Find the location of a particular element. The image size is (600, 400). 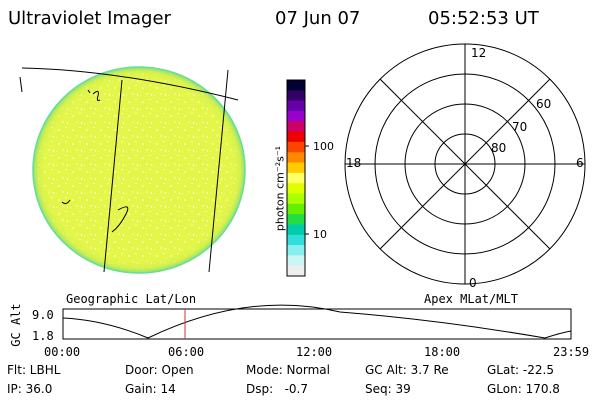

ip-value: IP: 36.0 is located at coordinates (30, 389).